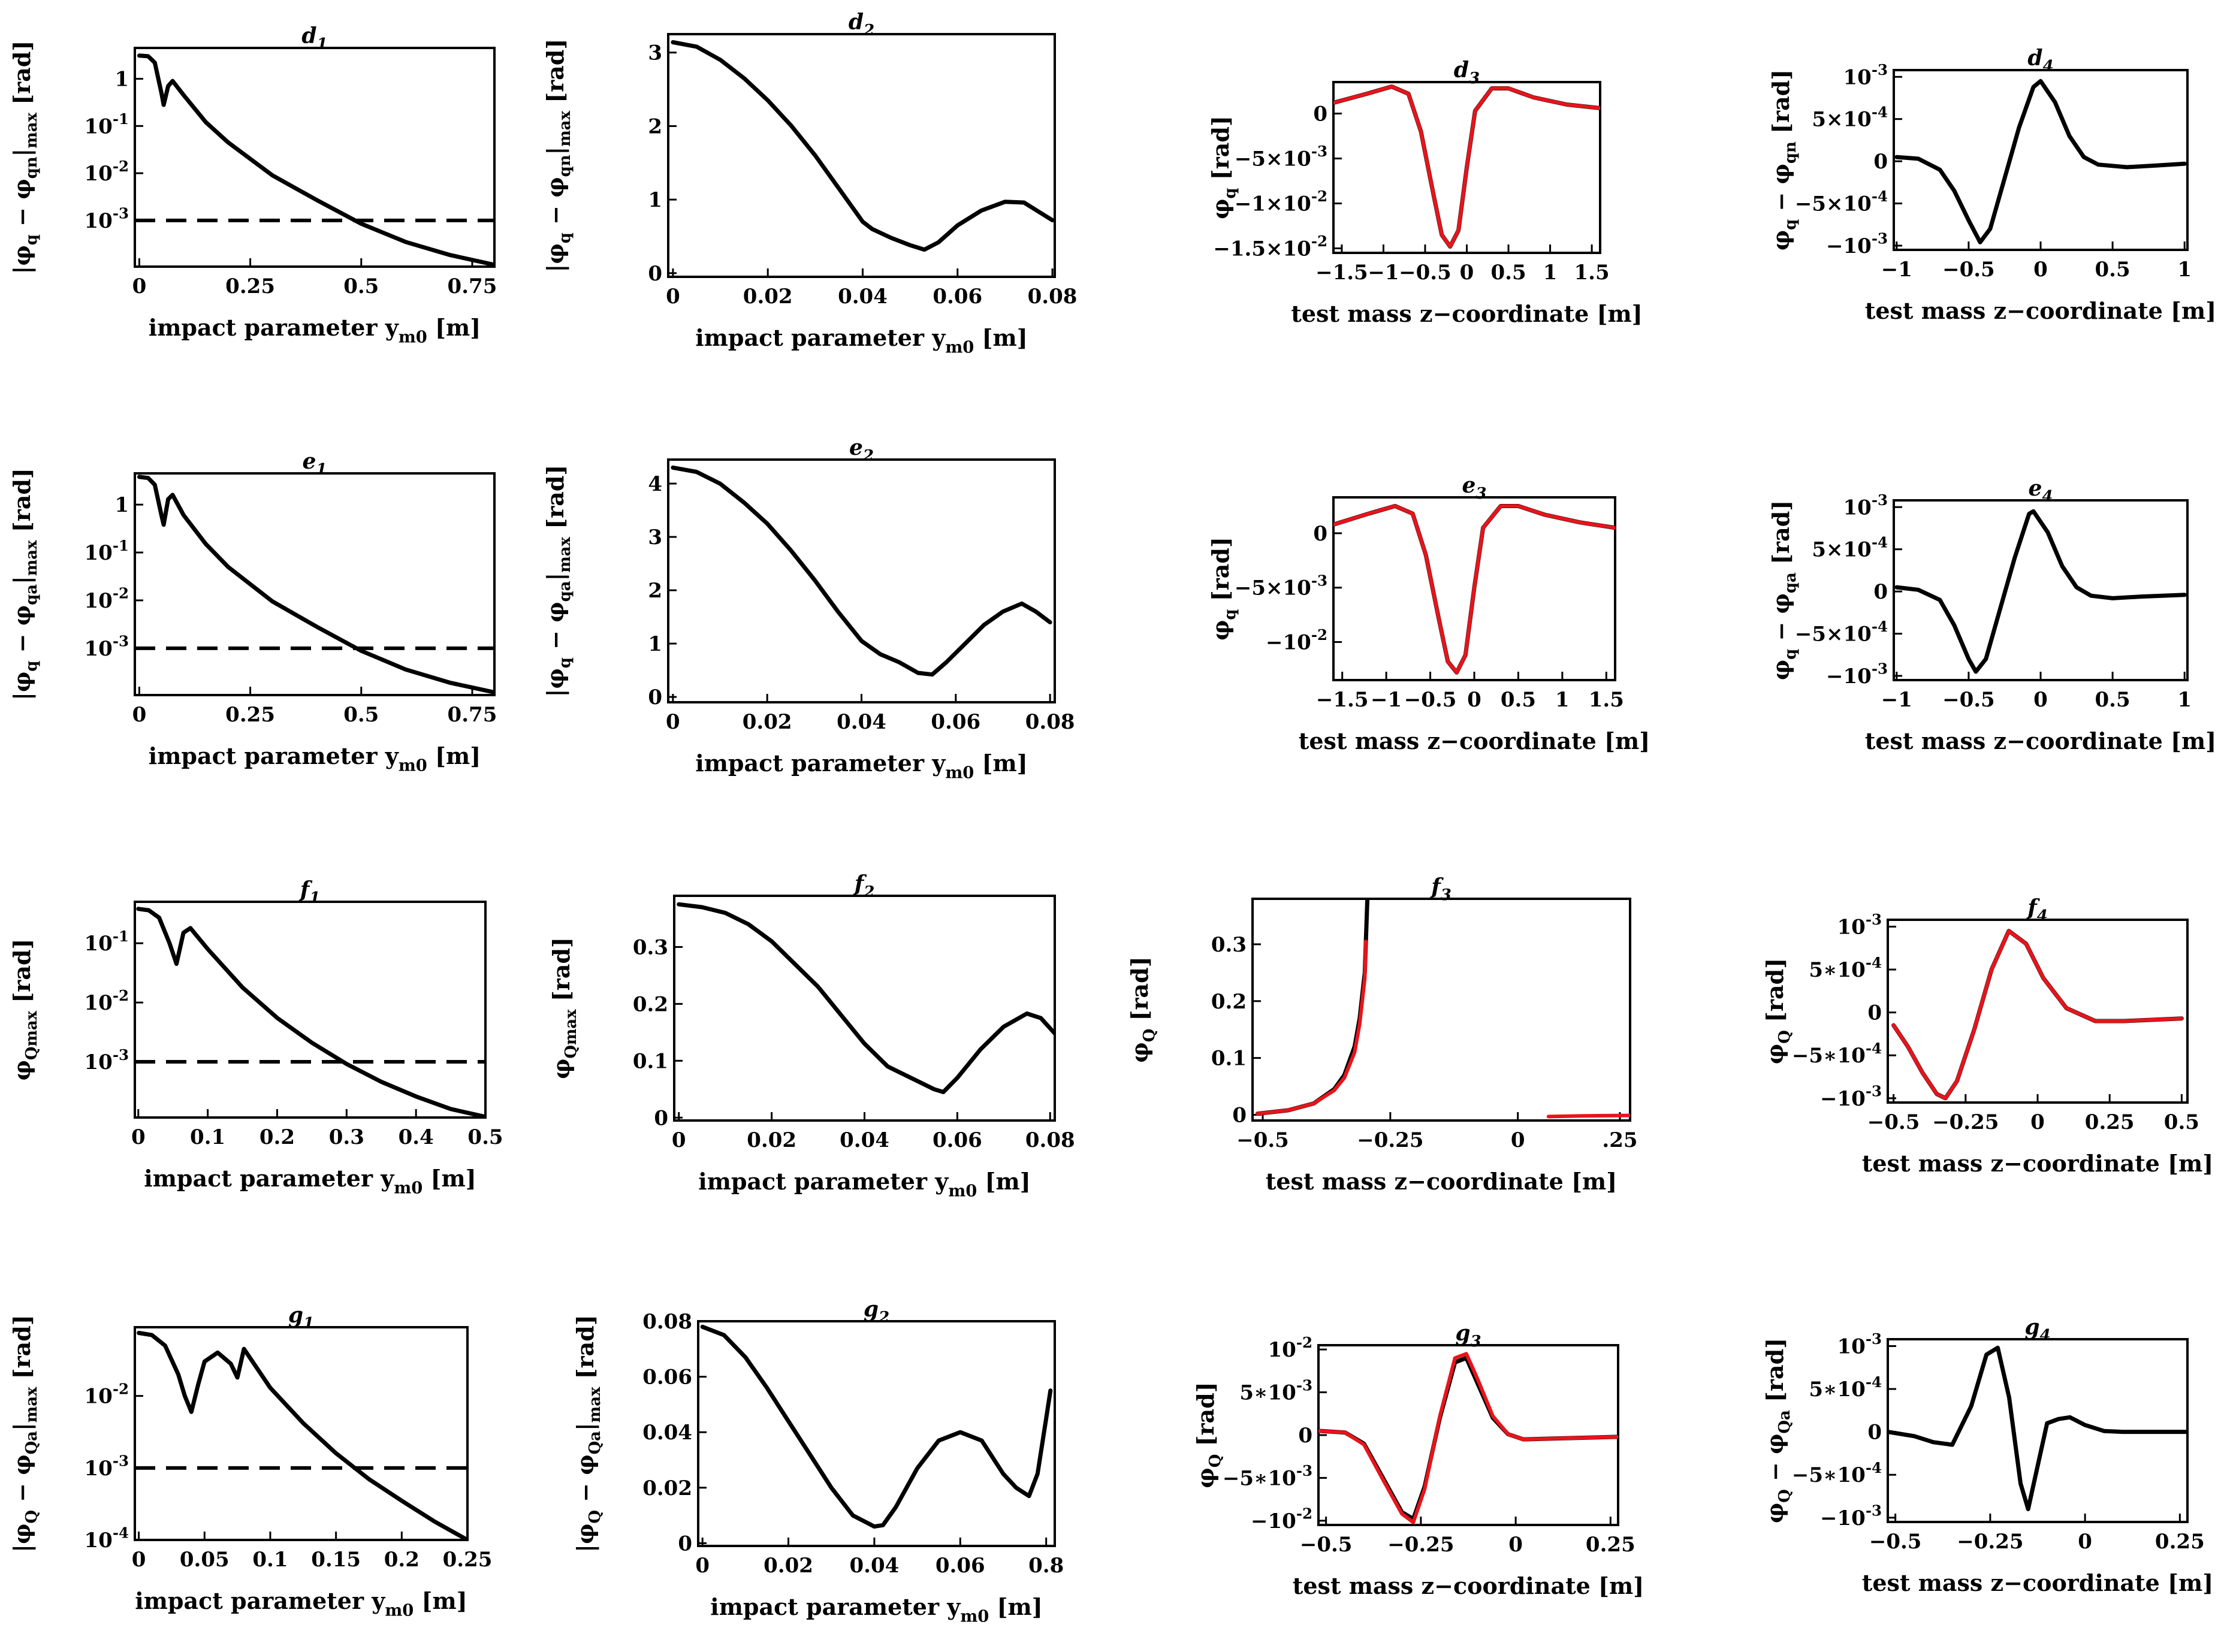  What do you see at coordinates (558, 581) in the screenshot?
I see `y-axis-label: |φq − φqa|max [rad]` at bounding box center [558, 581].